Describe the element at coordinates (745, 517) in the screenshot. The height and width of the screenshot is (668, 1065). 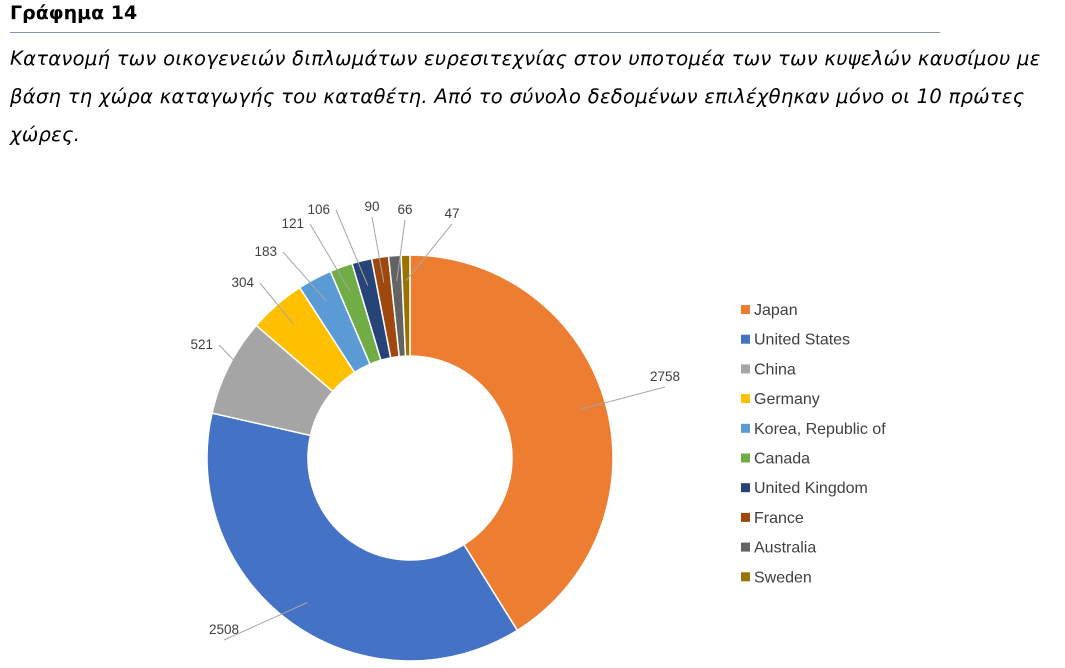
I see `legend-swatch-france` at that location.